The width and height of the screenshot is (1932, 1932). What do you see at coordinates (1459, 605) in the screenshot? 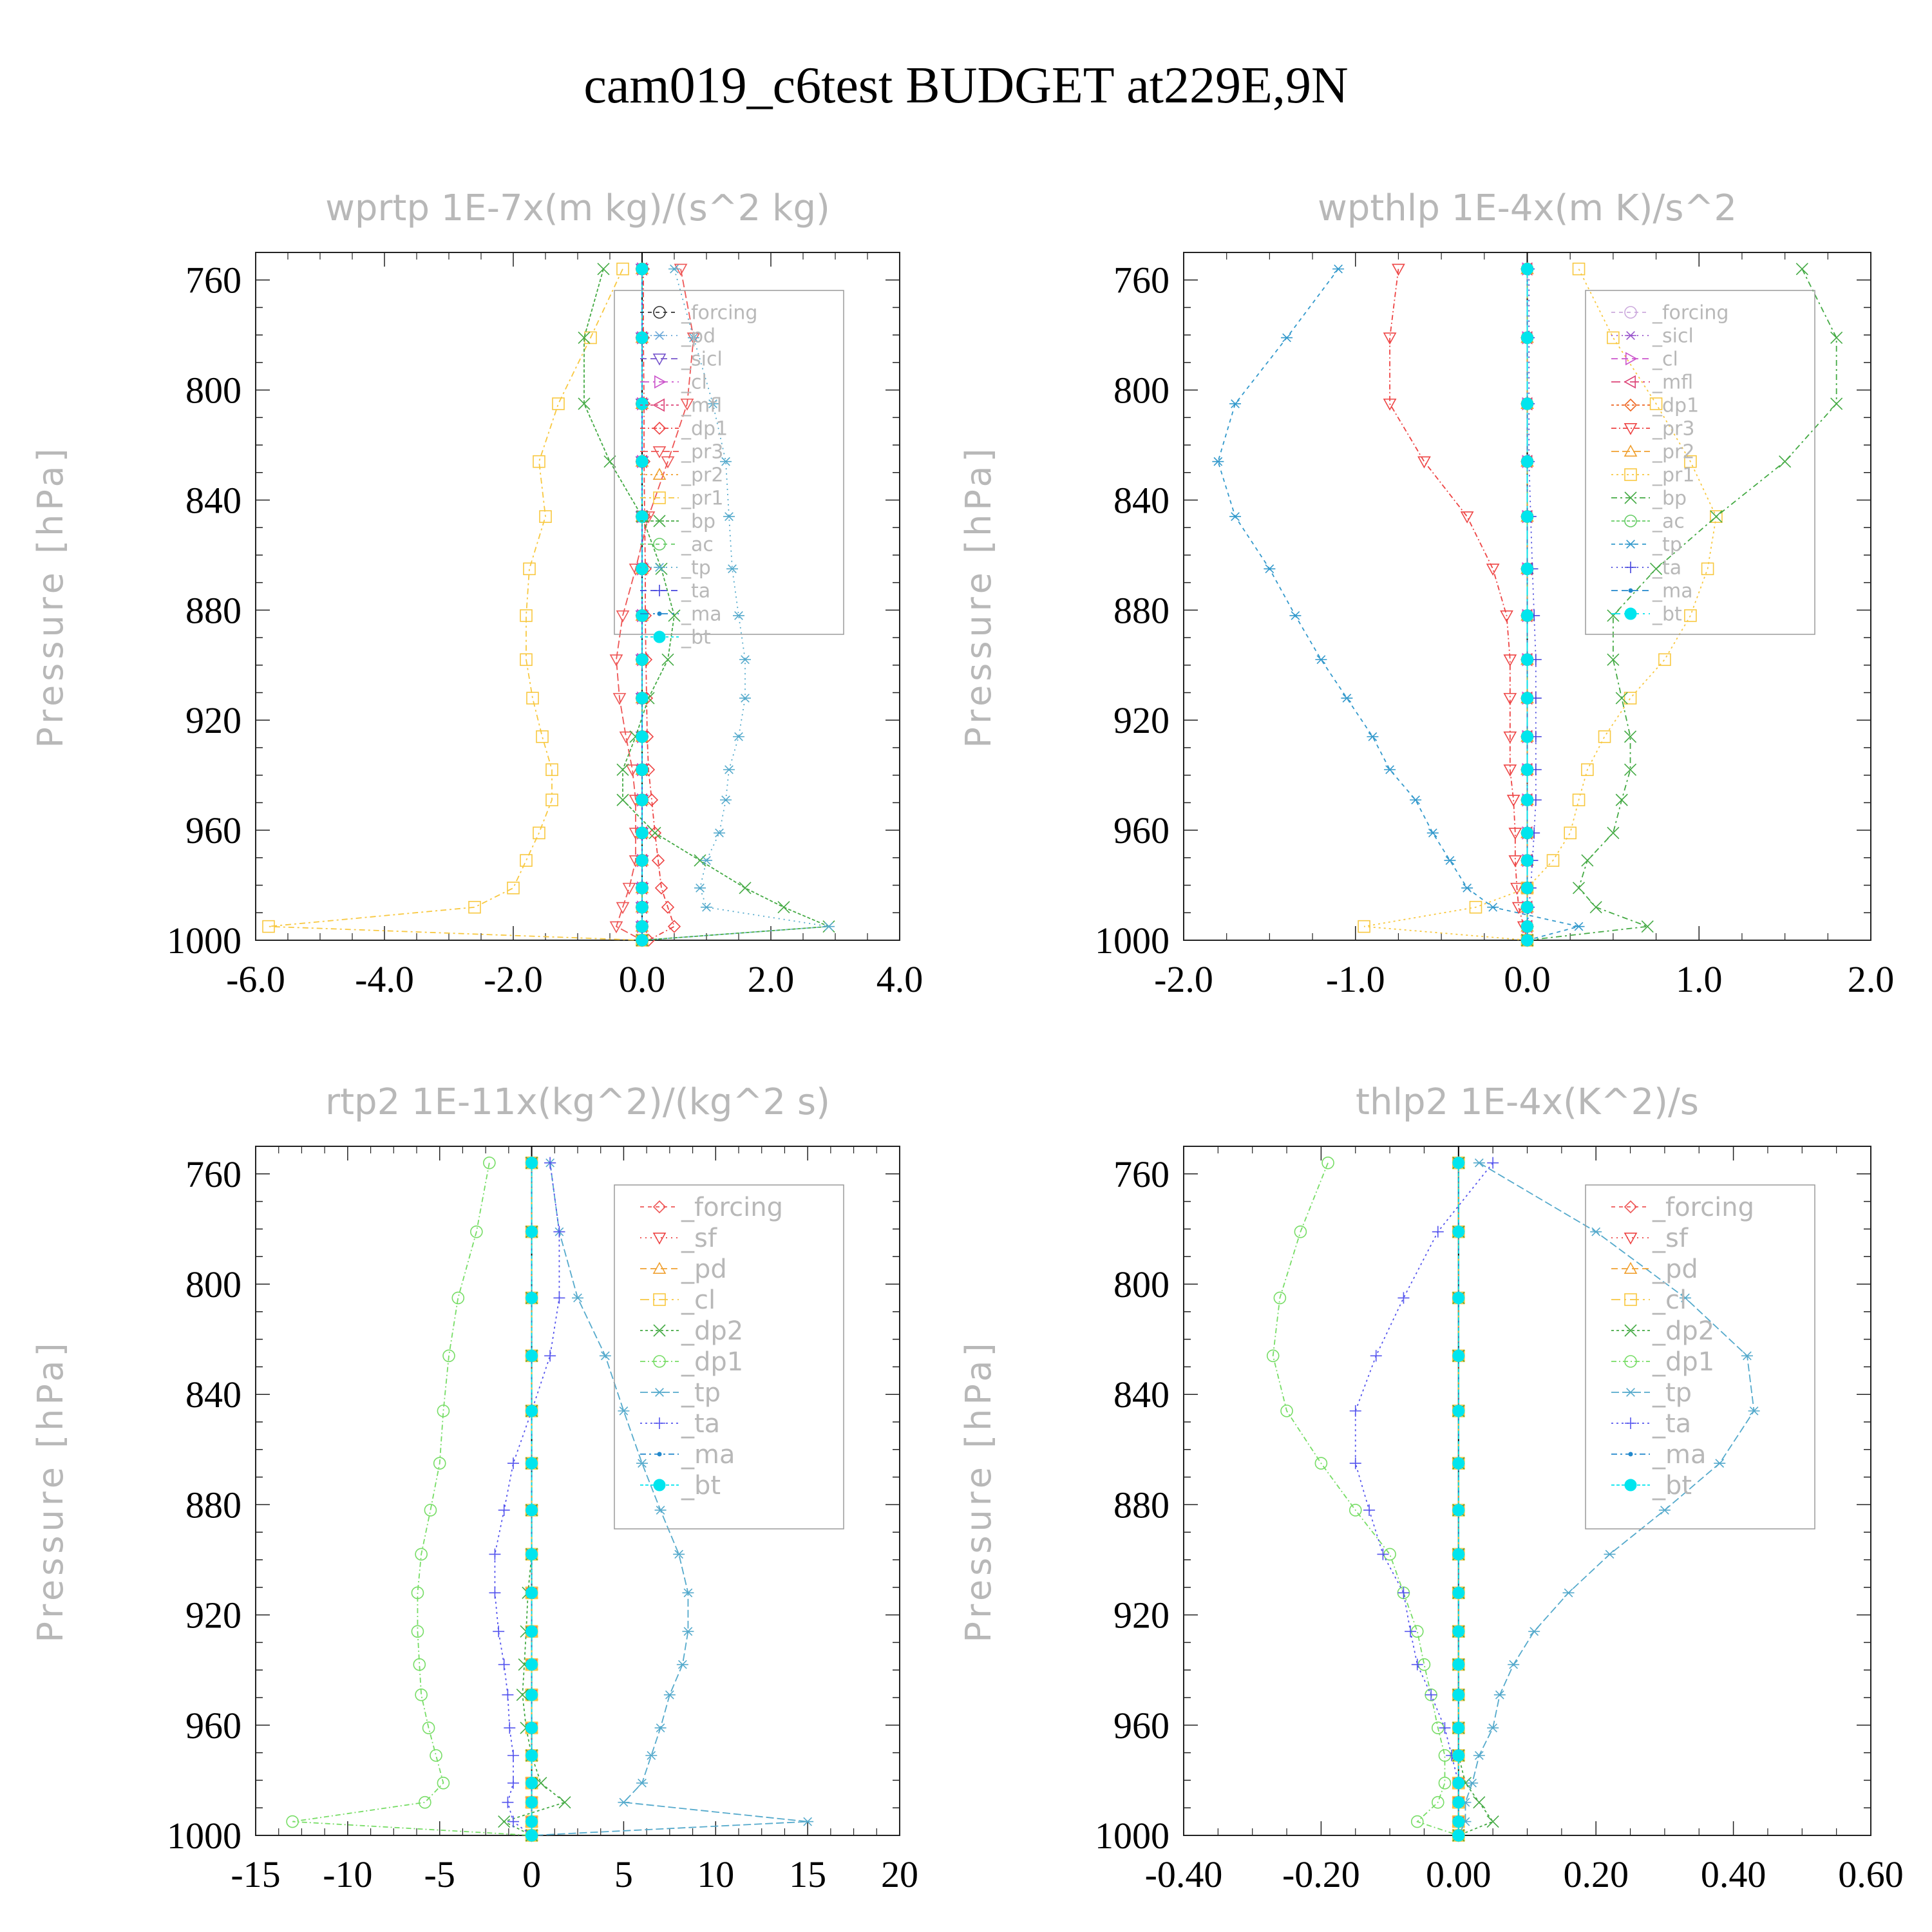
I see `series-pr3` at bounding box center [1459, 605].